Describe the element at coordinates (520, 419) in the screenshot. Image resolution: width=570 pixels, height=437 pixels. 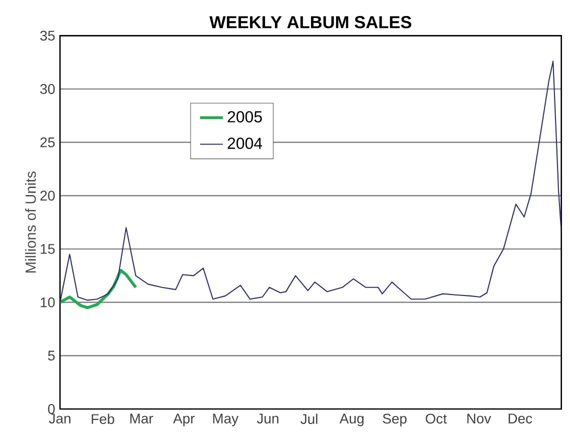
I see `x-tick-label: Dec` at that location.